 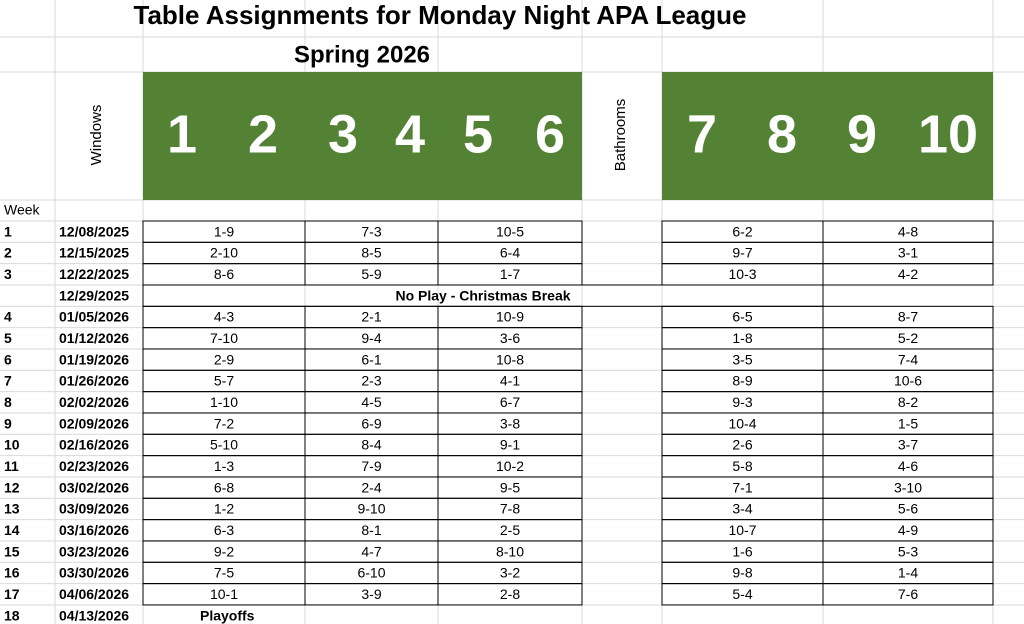 What do you see at coordinates (11, 466) in the screenshot?
I see `week-number: 11` at bounding box center [11, 466].